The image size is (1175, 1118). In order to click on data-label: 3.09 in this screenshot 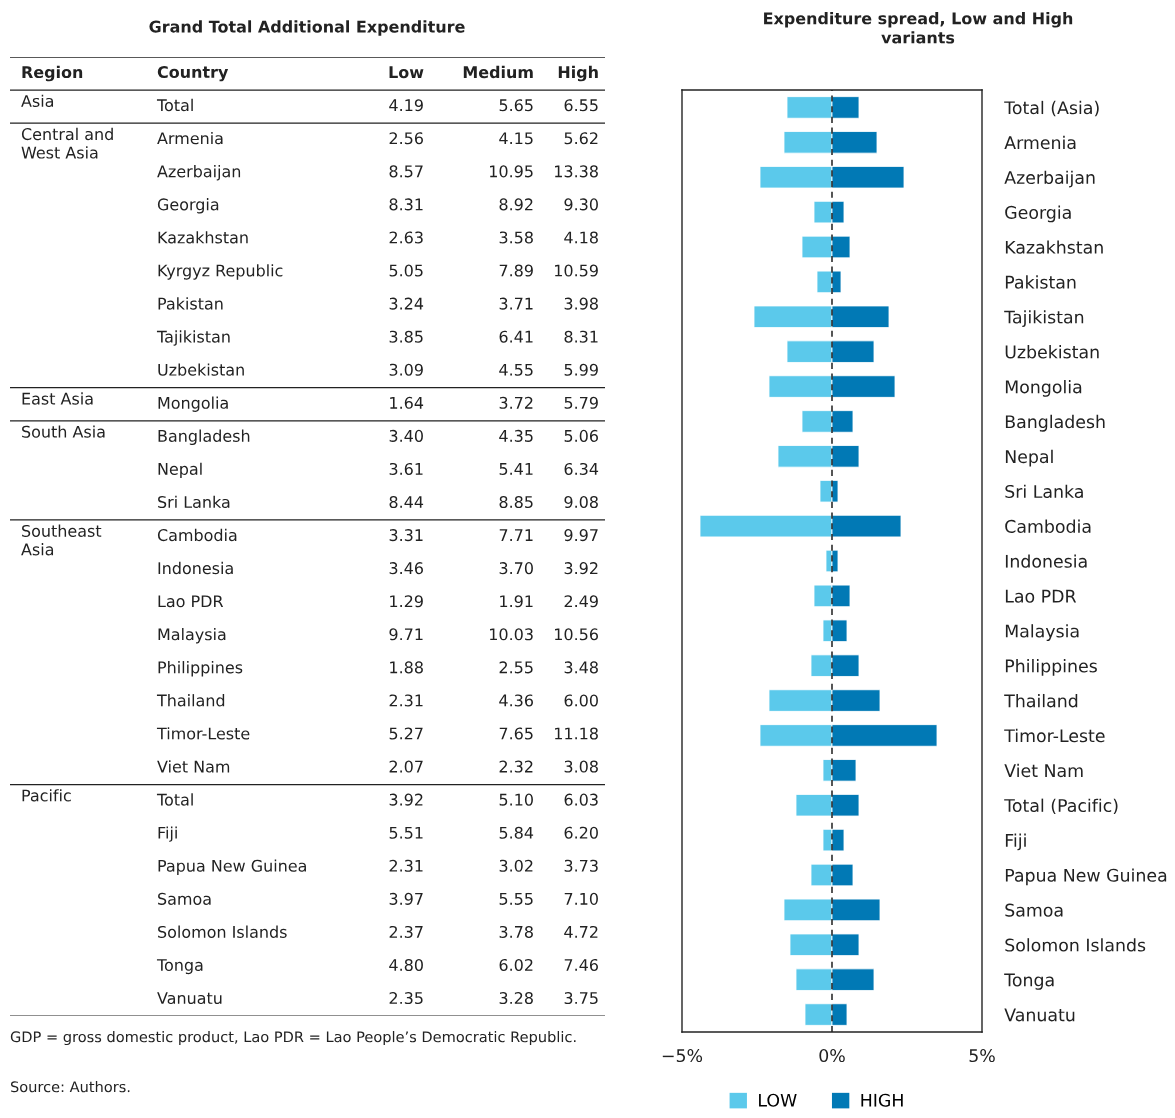, I will do `click(406, 369)`.